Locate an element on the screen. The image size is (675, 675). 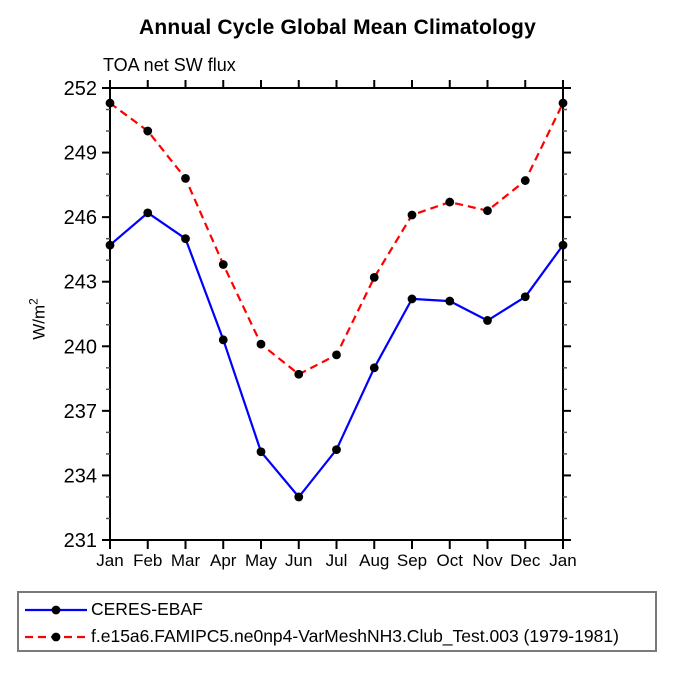
y-tick-label: 243 is located at coordinates (80, 283).